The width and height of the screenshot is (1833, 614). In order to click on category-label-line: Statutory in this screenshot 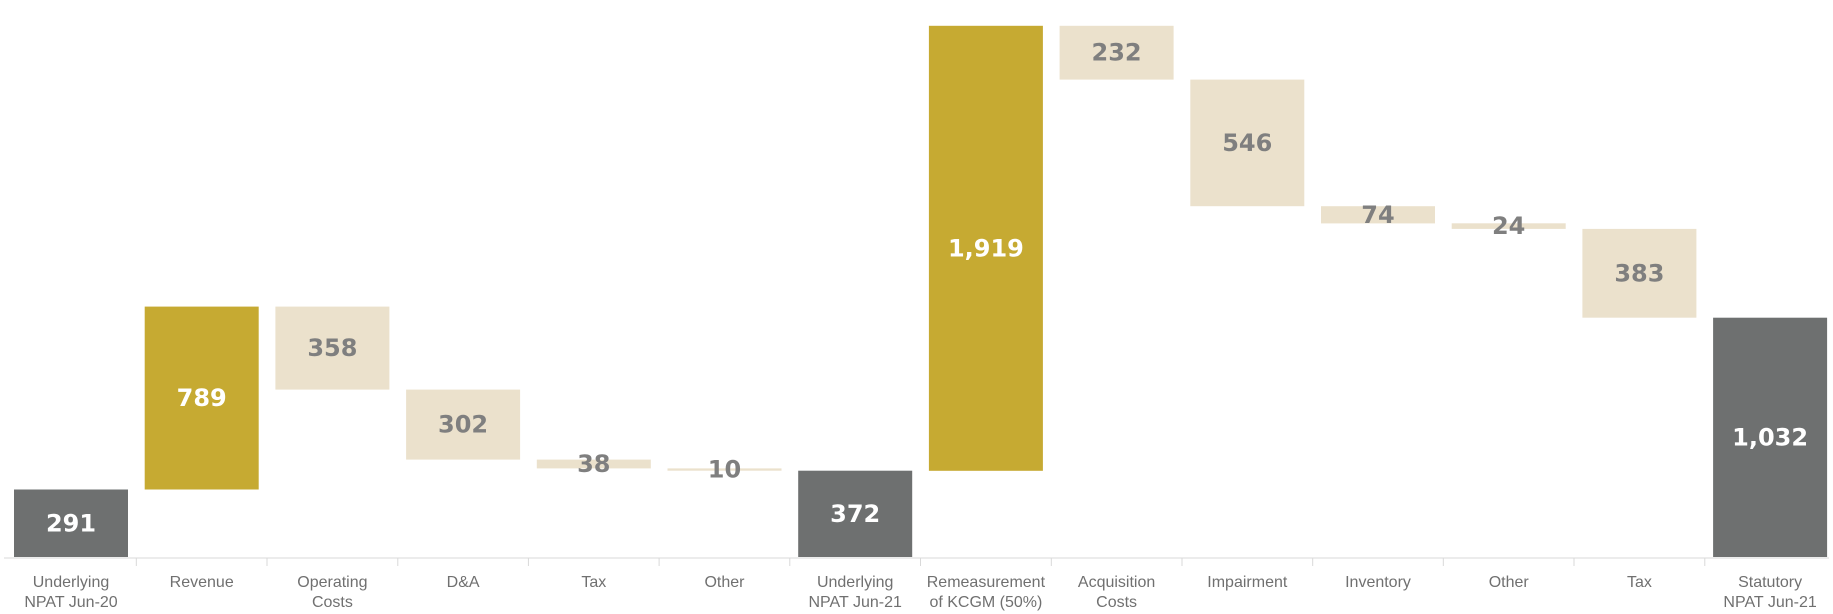, I will do `click(1770, 582)`.